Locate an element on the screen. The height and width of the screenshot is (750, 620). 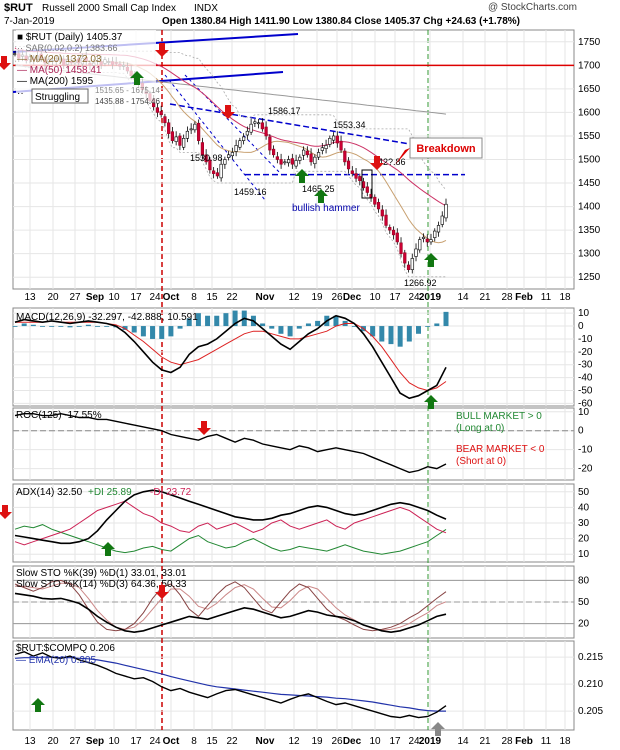
macd-legend: MACD(12,26,9) -32.297, -42.888, 10.591 is located at coordinates (107, 317).